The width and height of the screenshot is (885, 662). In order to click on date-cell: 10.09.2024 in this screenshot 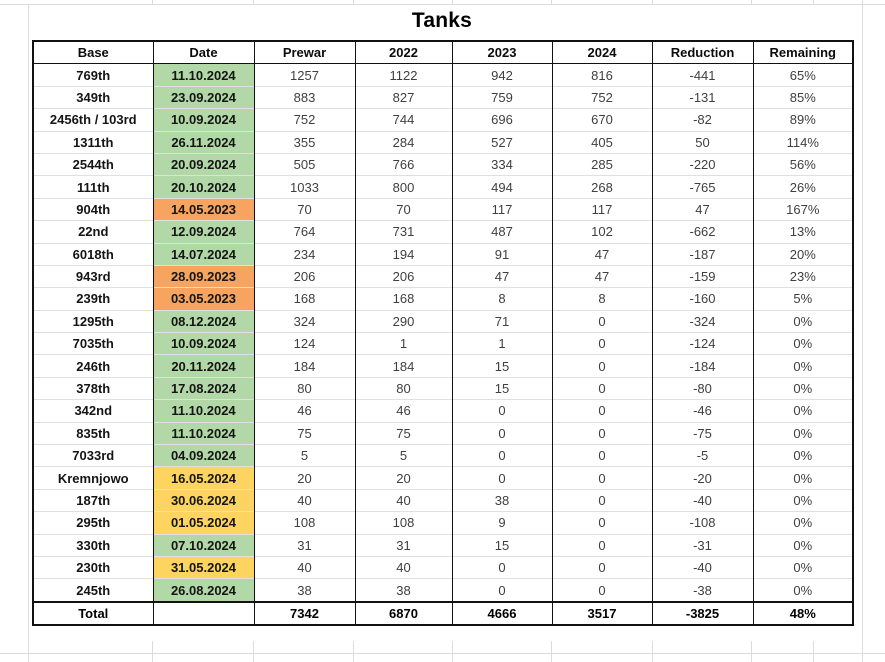, I will do `click(203, 120)`.